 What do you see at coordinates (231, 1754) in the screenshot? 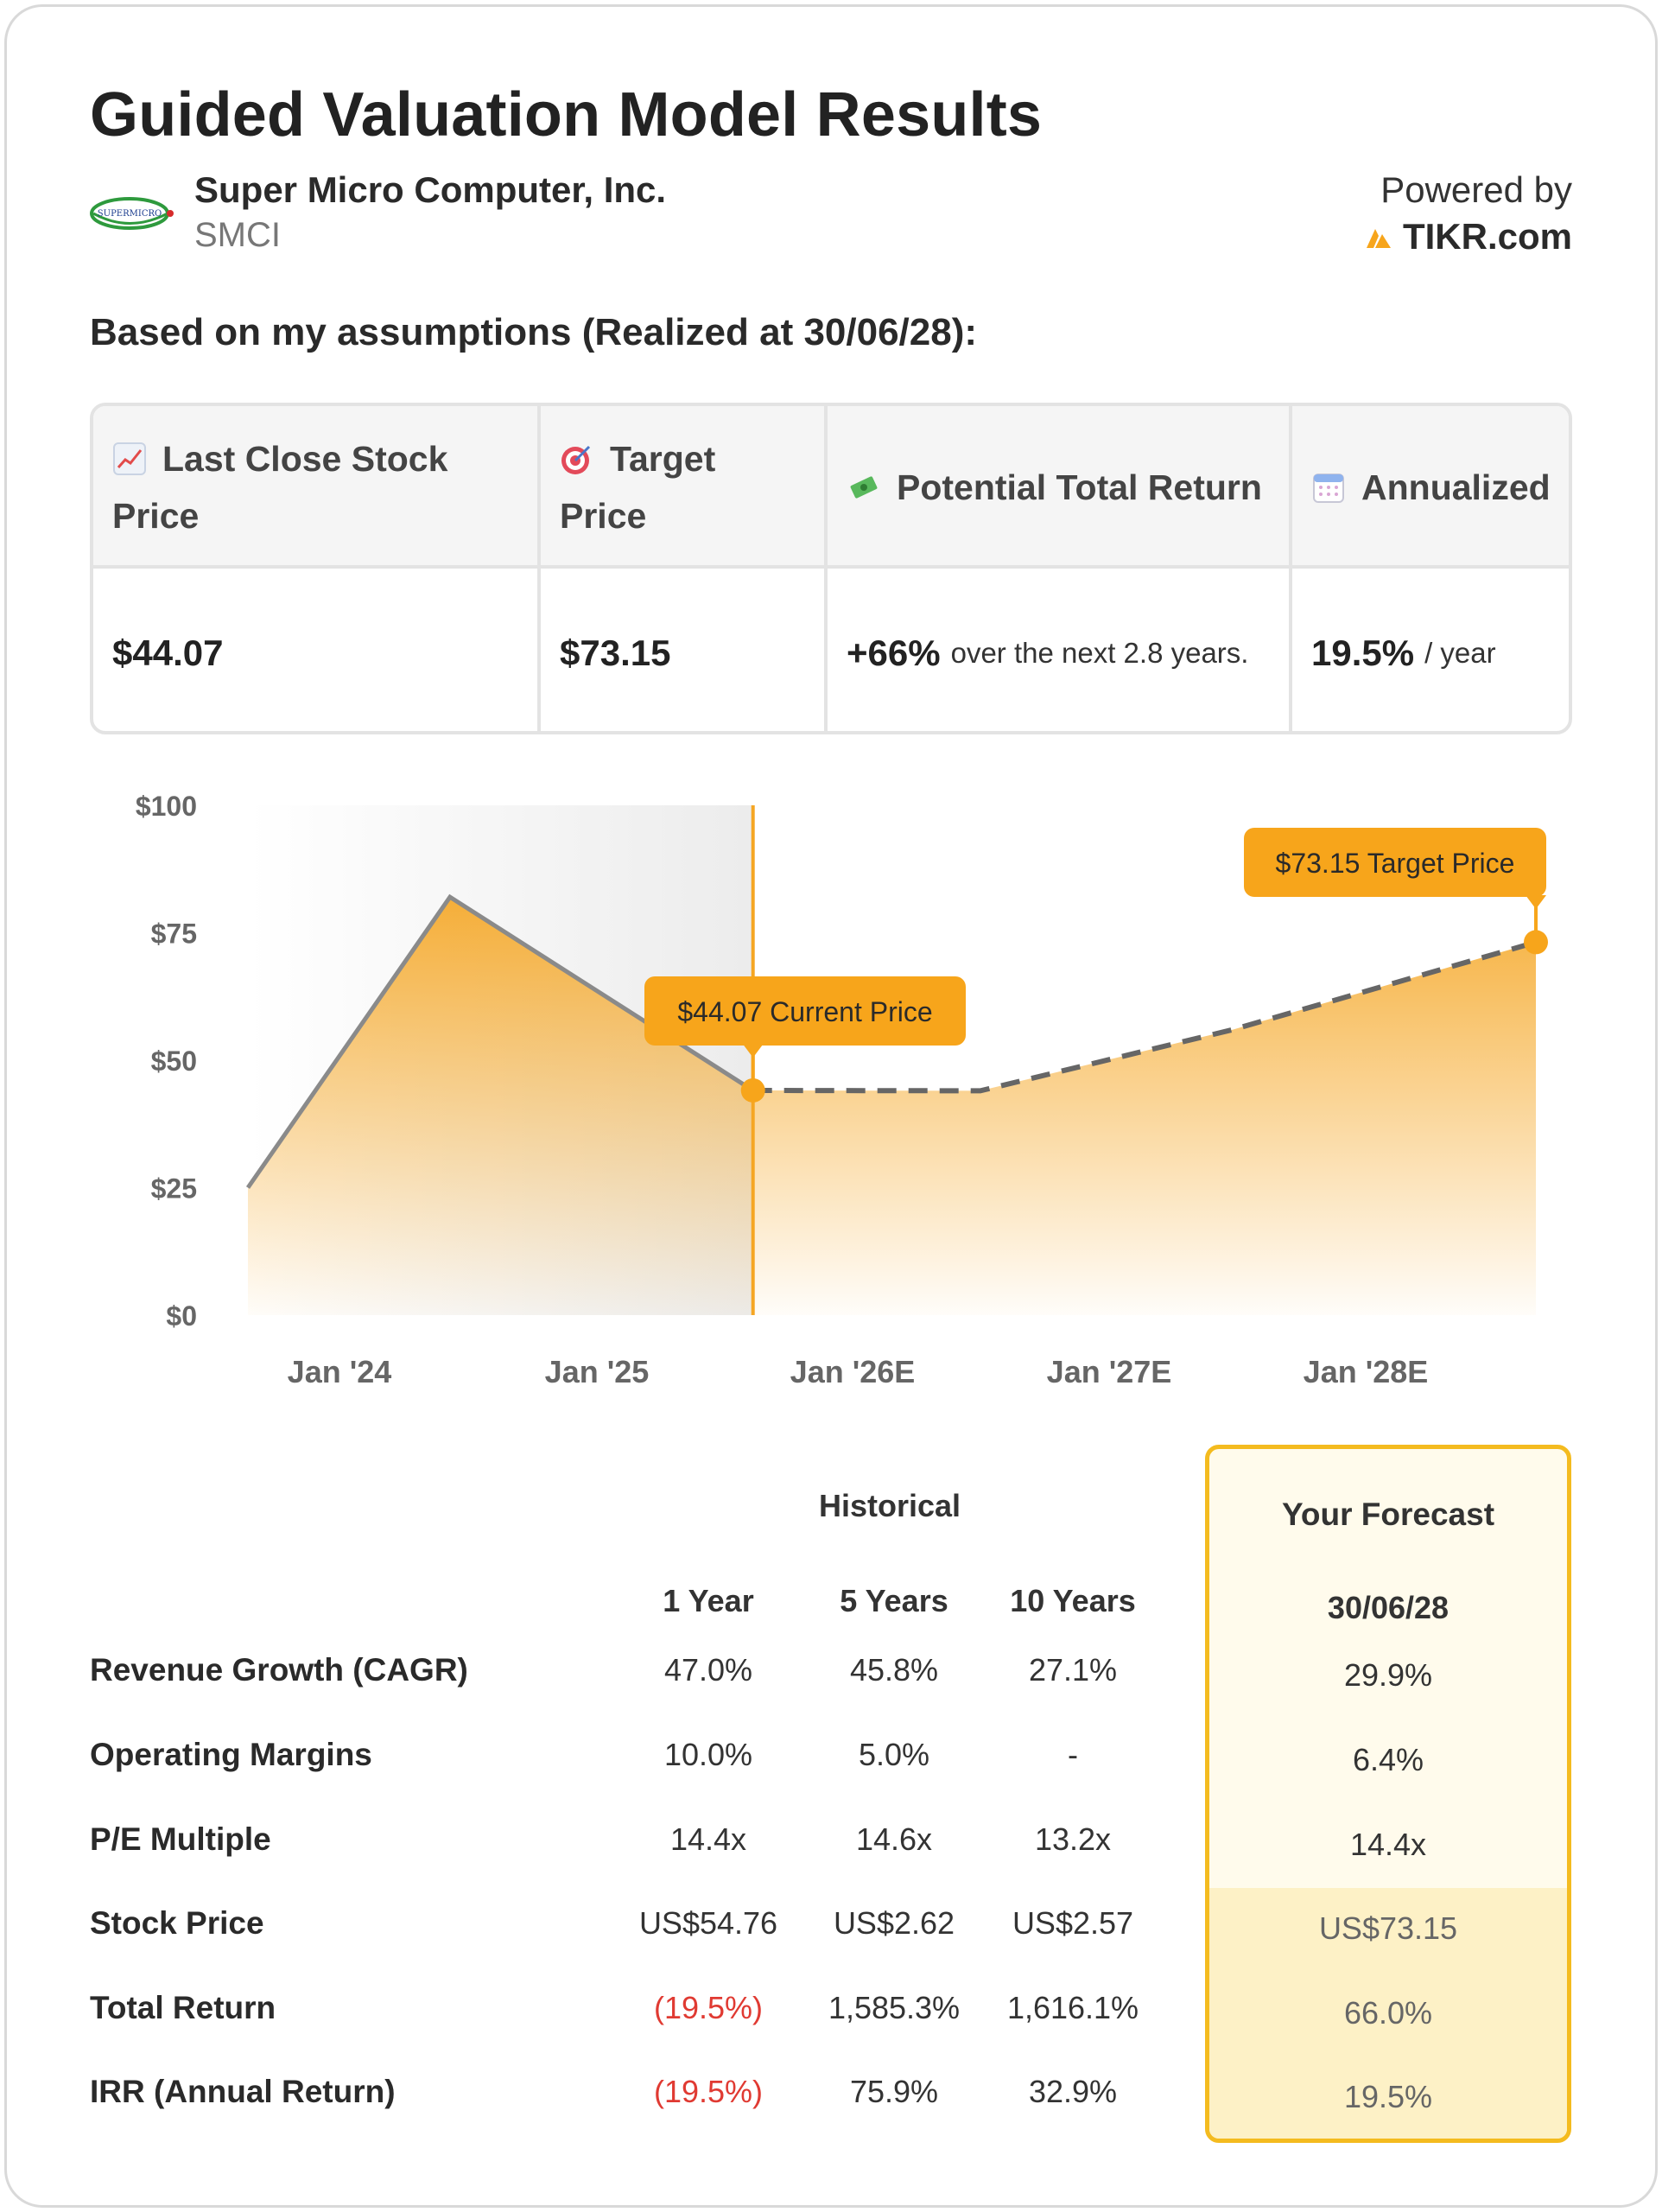
I see `row-label: Operating Margins` at bounding box center [231, 1754].